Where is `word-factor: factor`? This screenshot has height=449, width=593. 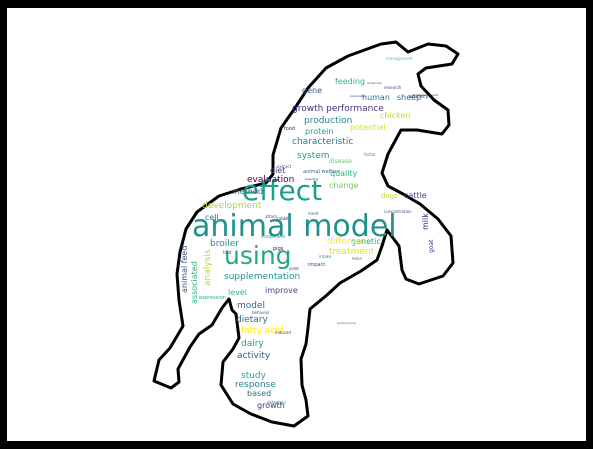
word-factor: factor is located at coordinates (370, 154).